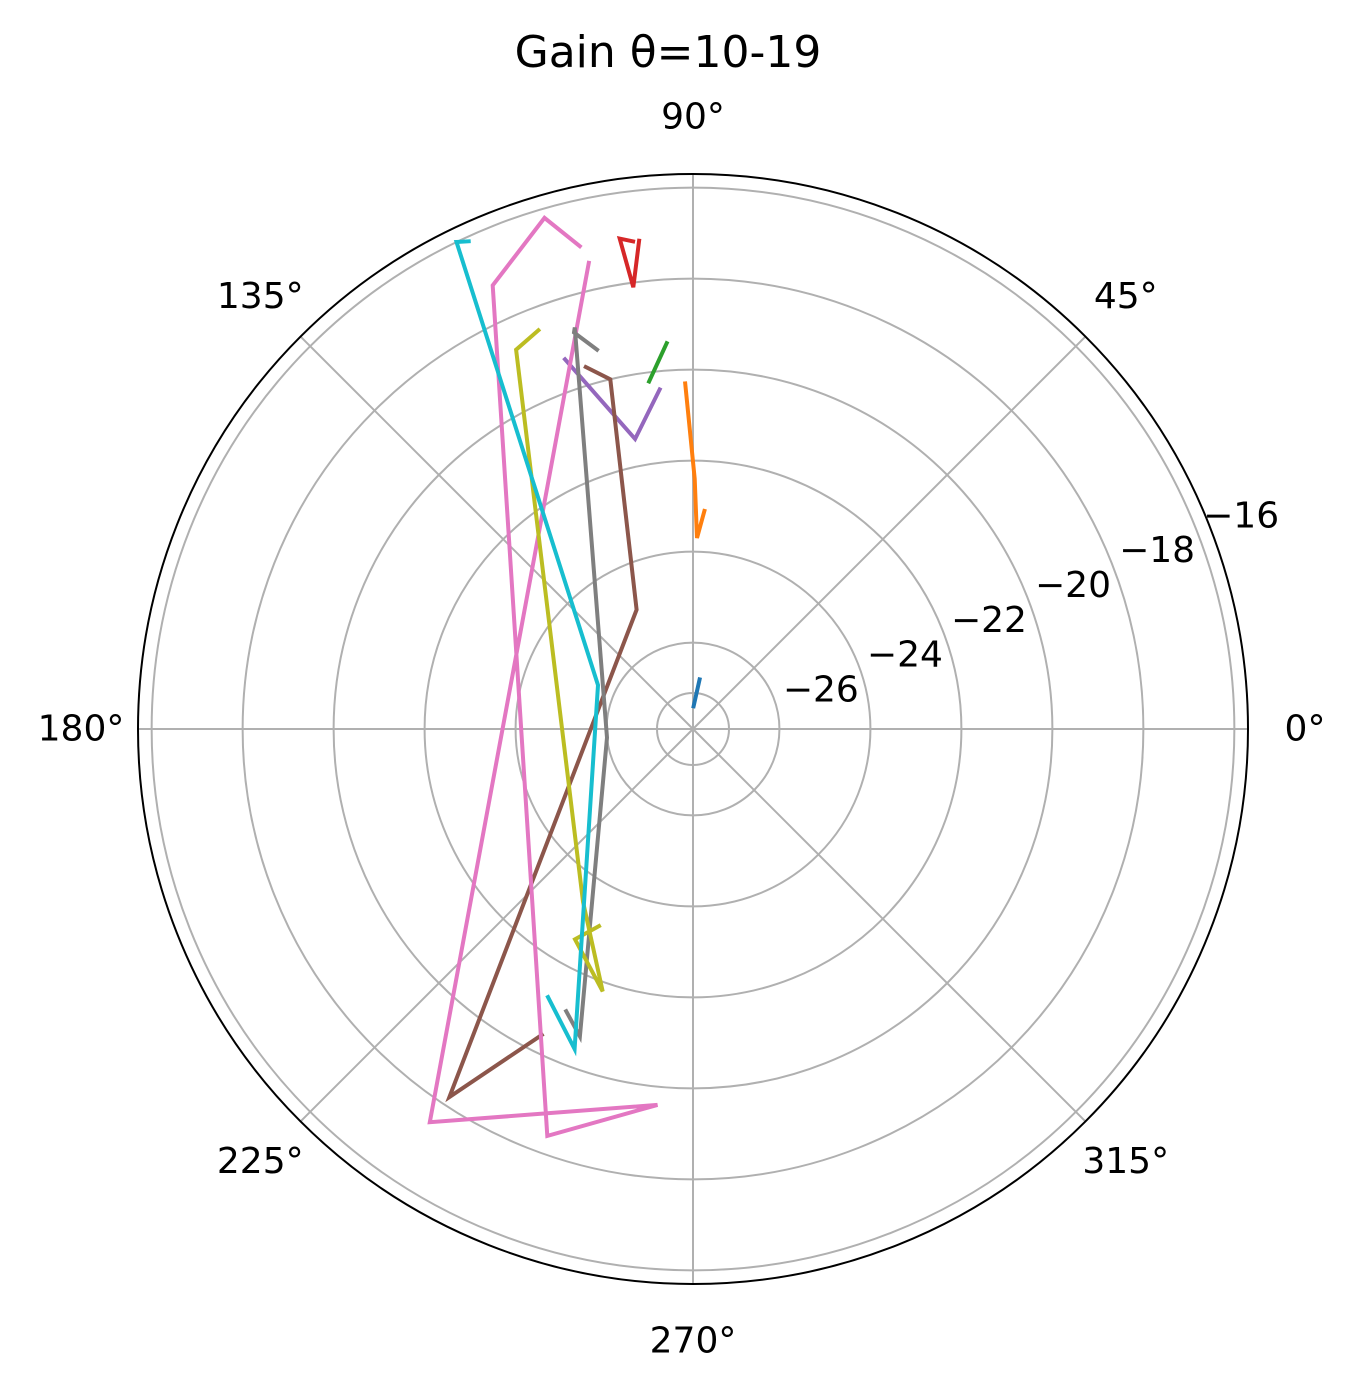 The height and width of the screenshot is (1391, 1359). What do you see at coordinates (668, 52) in the screenshot?
I see `chart-title: Gain θ=10-19` at bounding box center [668, 52].